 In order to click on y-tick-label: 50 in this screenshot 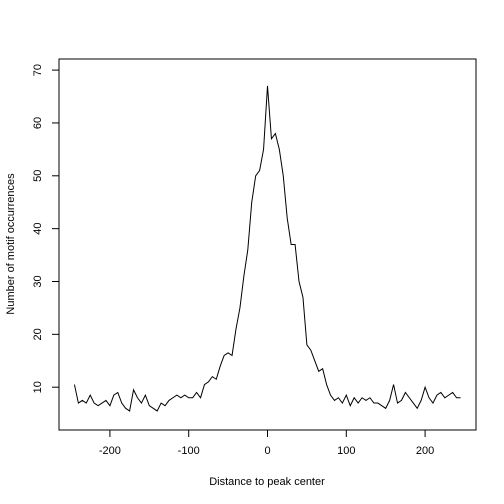, I will do `click(38, 176)`.